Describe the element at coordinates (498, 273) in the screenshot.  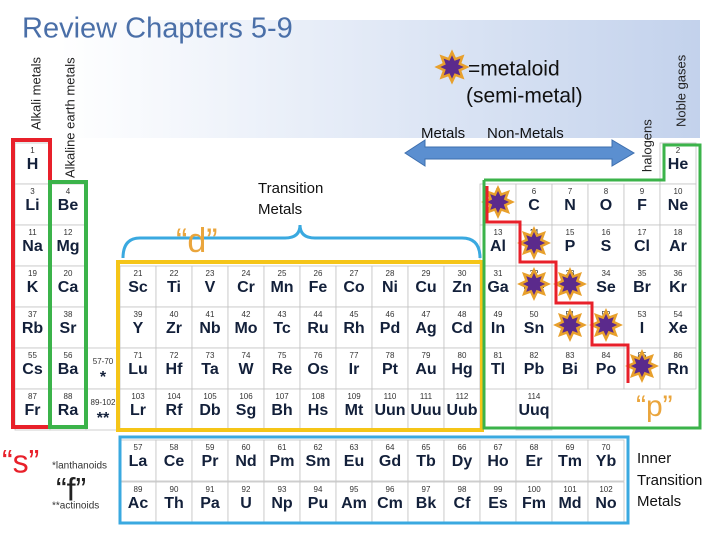
I see `atomic-number: 31` at that location.